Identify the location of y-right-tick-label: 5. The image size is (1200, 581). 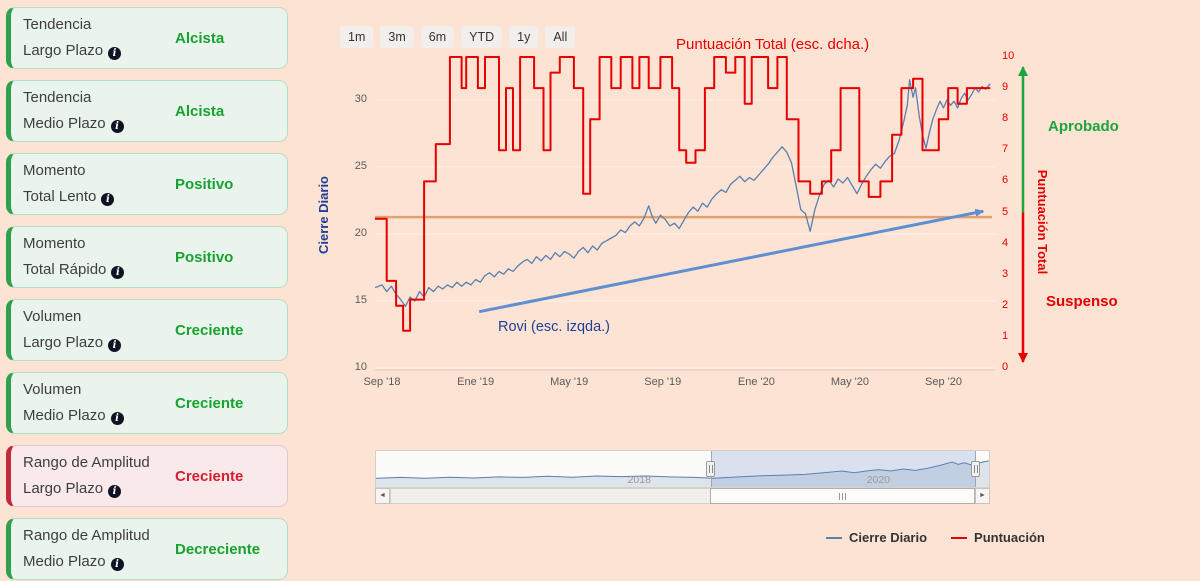
(1005, 211).